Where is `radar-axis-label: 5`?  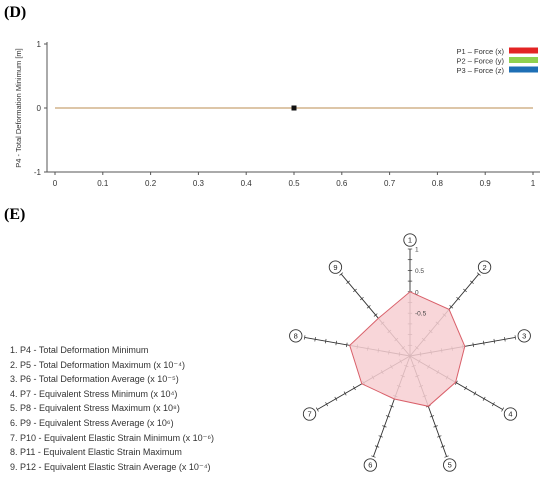
radar-axis-label: 5 is located at coordinates (450, 465).